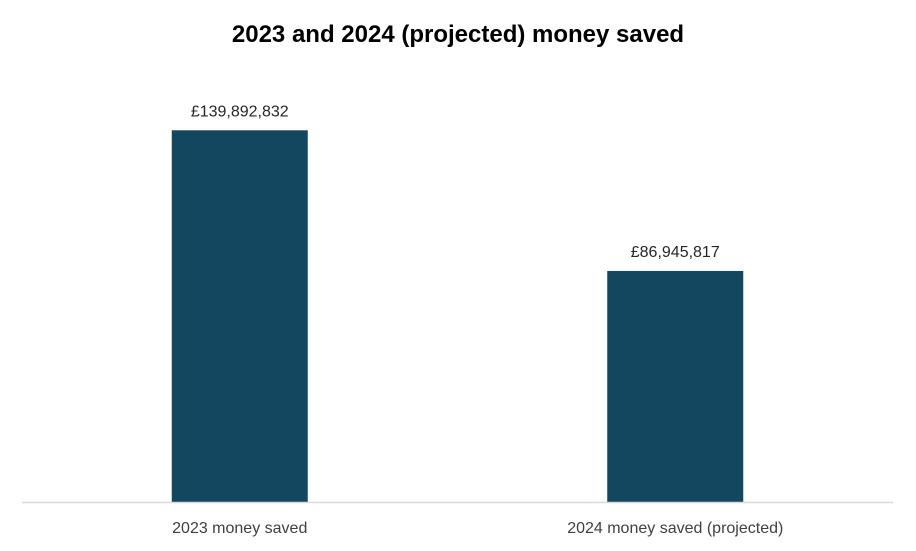 Image resolution: width=916 pixels, height=551 pixels. What do you see at coordinates (240, 111) in the screenshot?
I see `data-label-1: £139,892,832` at bounding box center [240, 111].